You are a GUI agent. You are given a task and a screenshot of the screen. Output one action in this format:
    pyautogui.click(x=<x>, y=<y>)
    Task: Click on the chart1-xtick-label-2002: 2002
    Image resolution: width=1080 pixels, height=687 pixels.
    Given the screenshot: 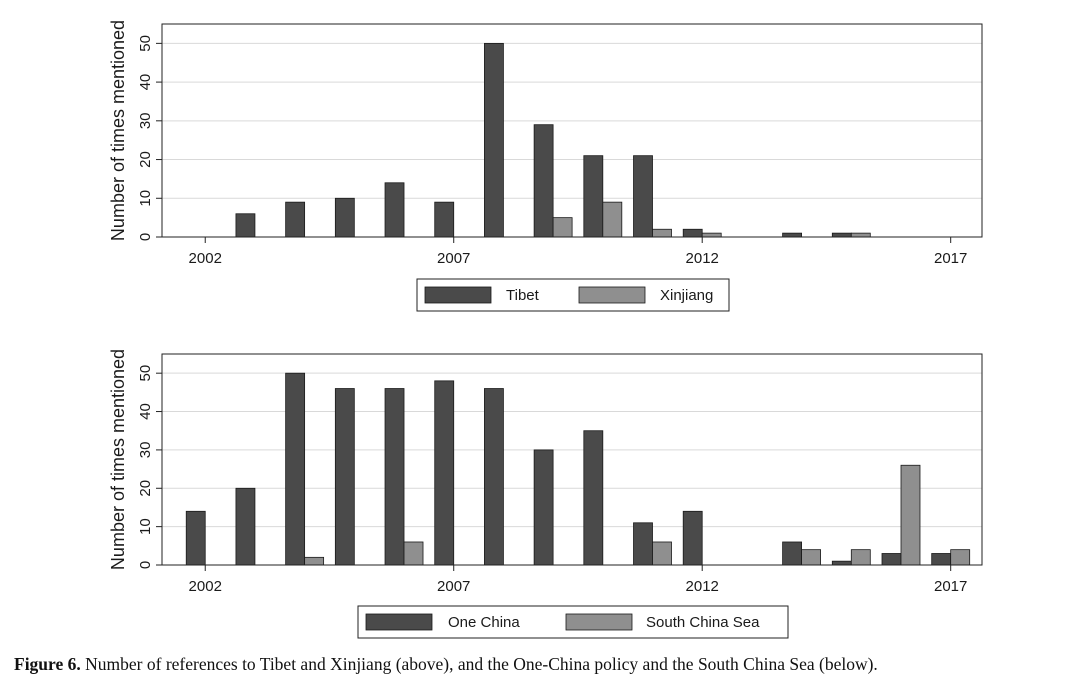 What is the action you would take?
    pyautogui.click(x=205, y=258)
    